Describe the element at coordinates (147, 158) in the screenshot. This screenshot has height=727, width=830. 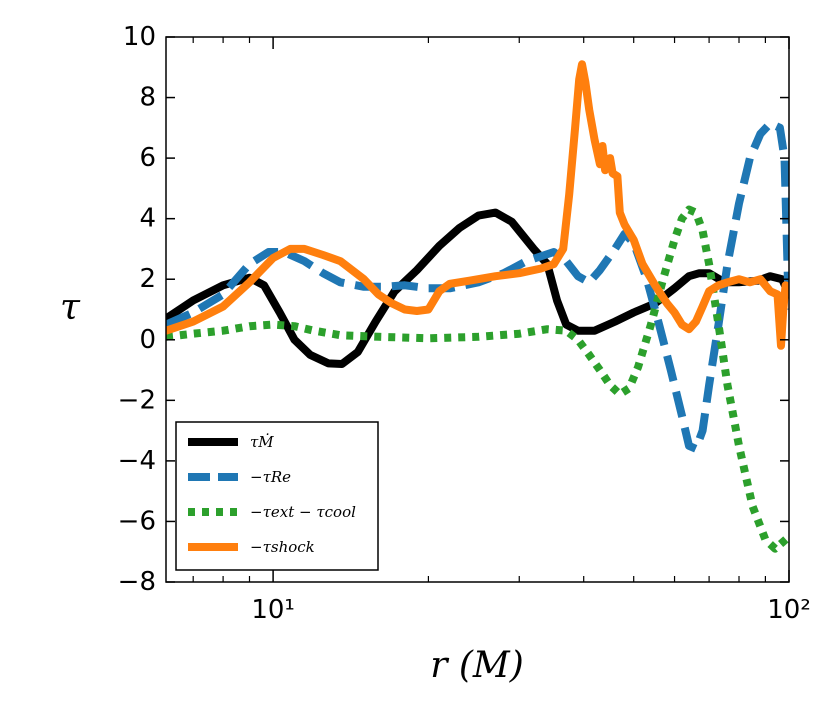
I see `y-tick-label: 6` at that location.